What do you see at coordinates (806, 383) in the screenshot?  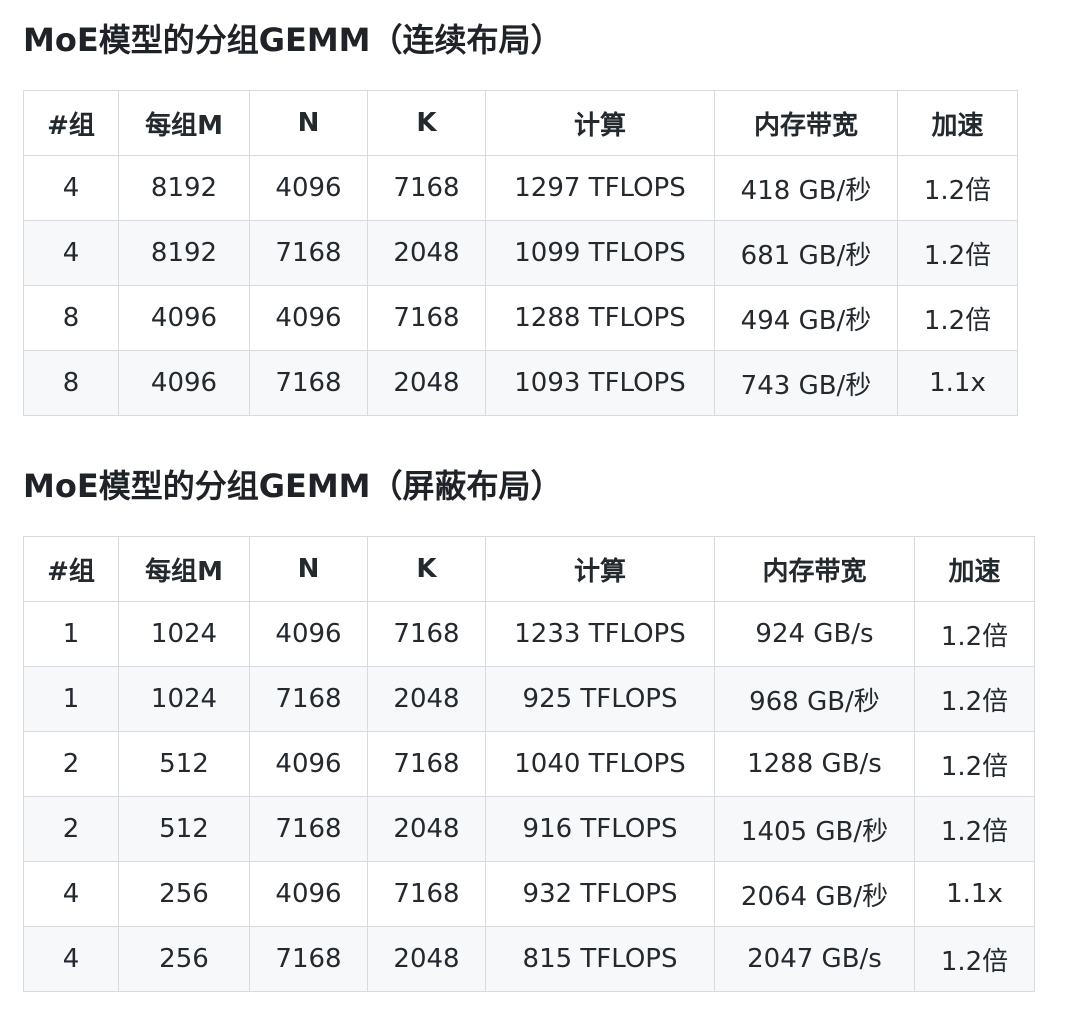 I see `cell-memory-bandwidth: 743 GB/秒` at bounding box center [806, 383].